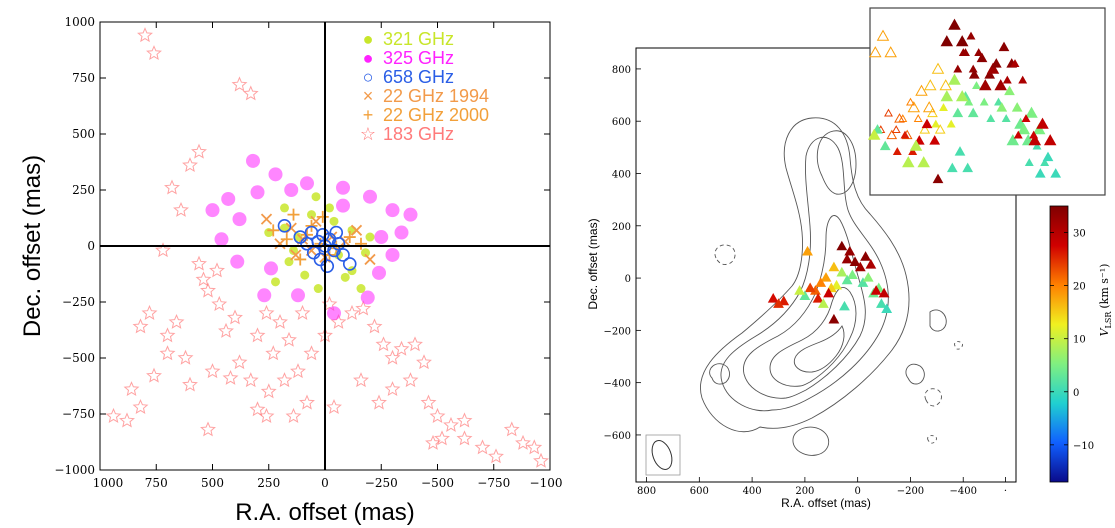 This screenshot has height=528, width=1115. What do you see at coordinates (663, 455) in the screenshot?
I see `beam-box` at bounding box center [663, 455].